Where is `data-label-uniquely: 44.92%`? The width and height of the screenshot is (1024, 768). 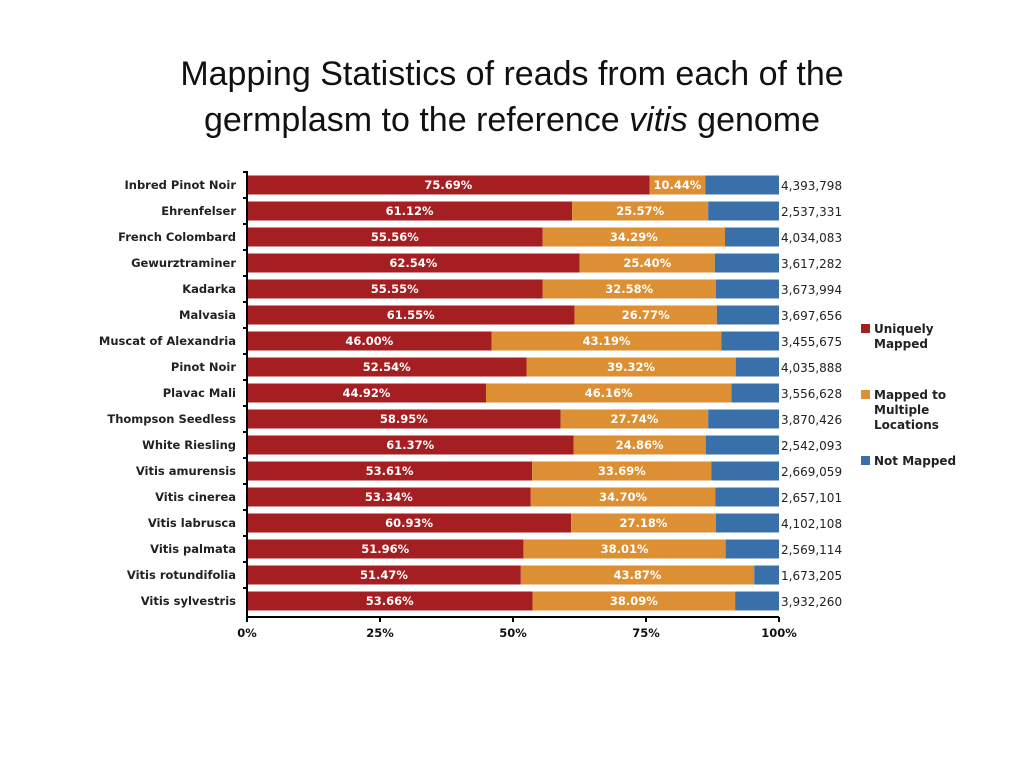 data-label-uniquely: 44.92% is located at coordinates (367, 393).